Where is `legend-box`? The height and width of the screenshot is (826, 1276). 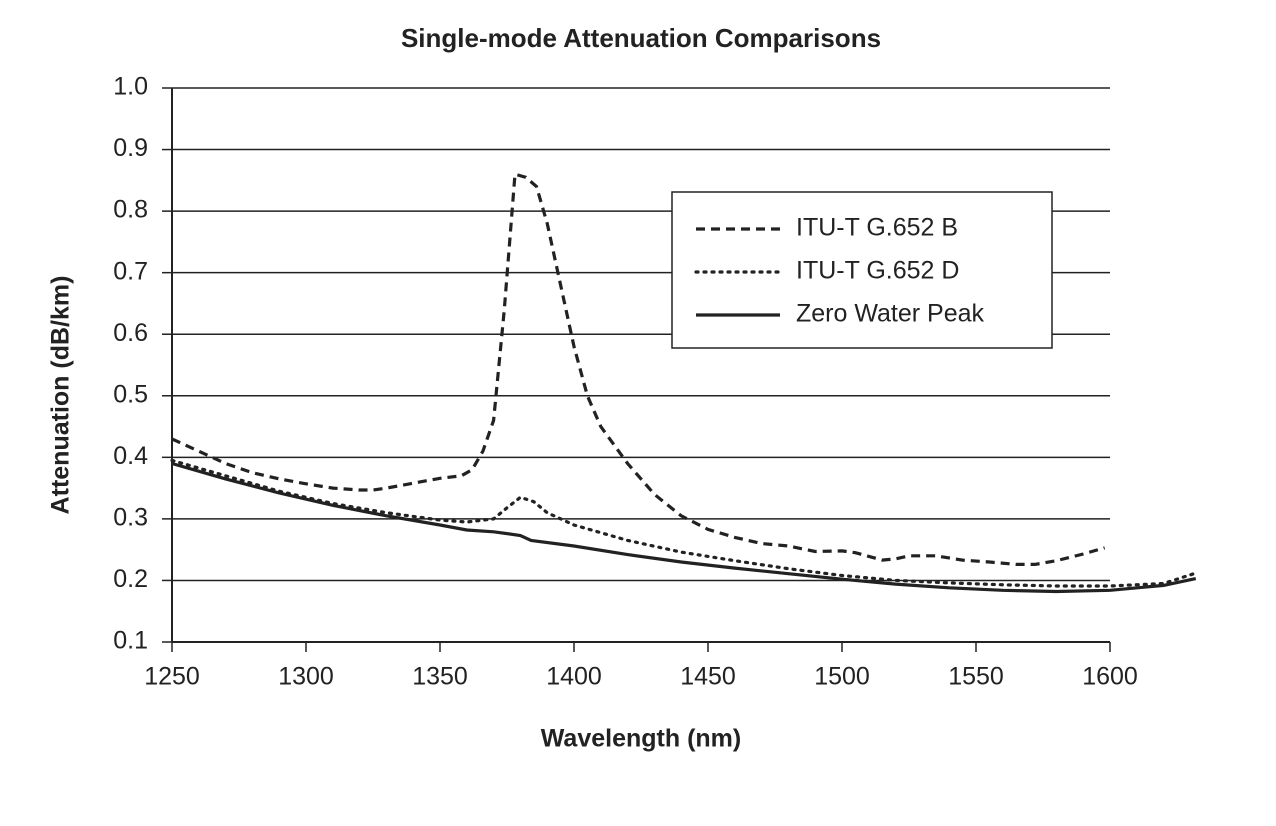 legend-box is located at coordinates (862, 270).